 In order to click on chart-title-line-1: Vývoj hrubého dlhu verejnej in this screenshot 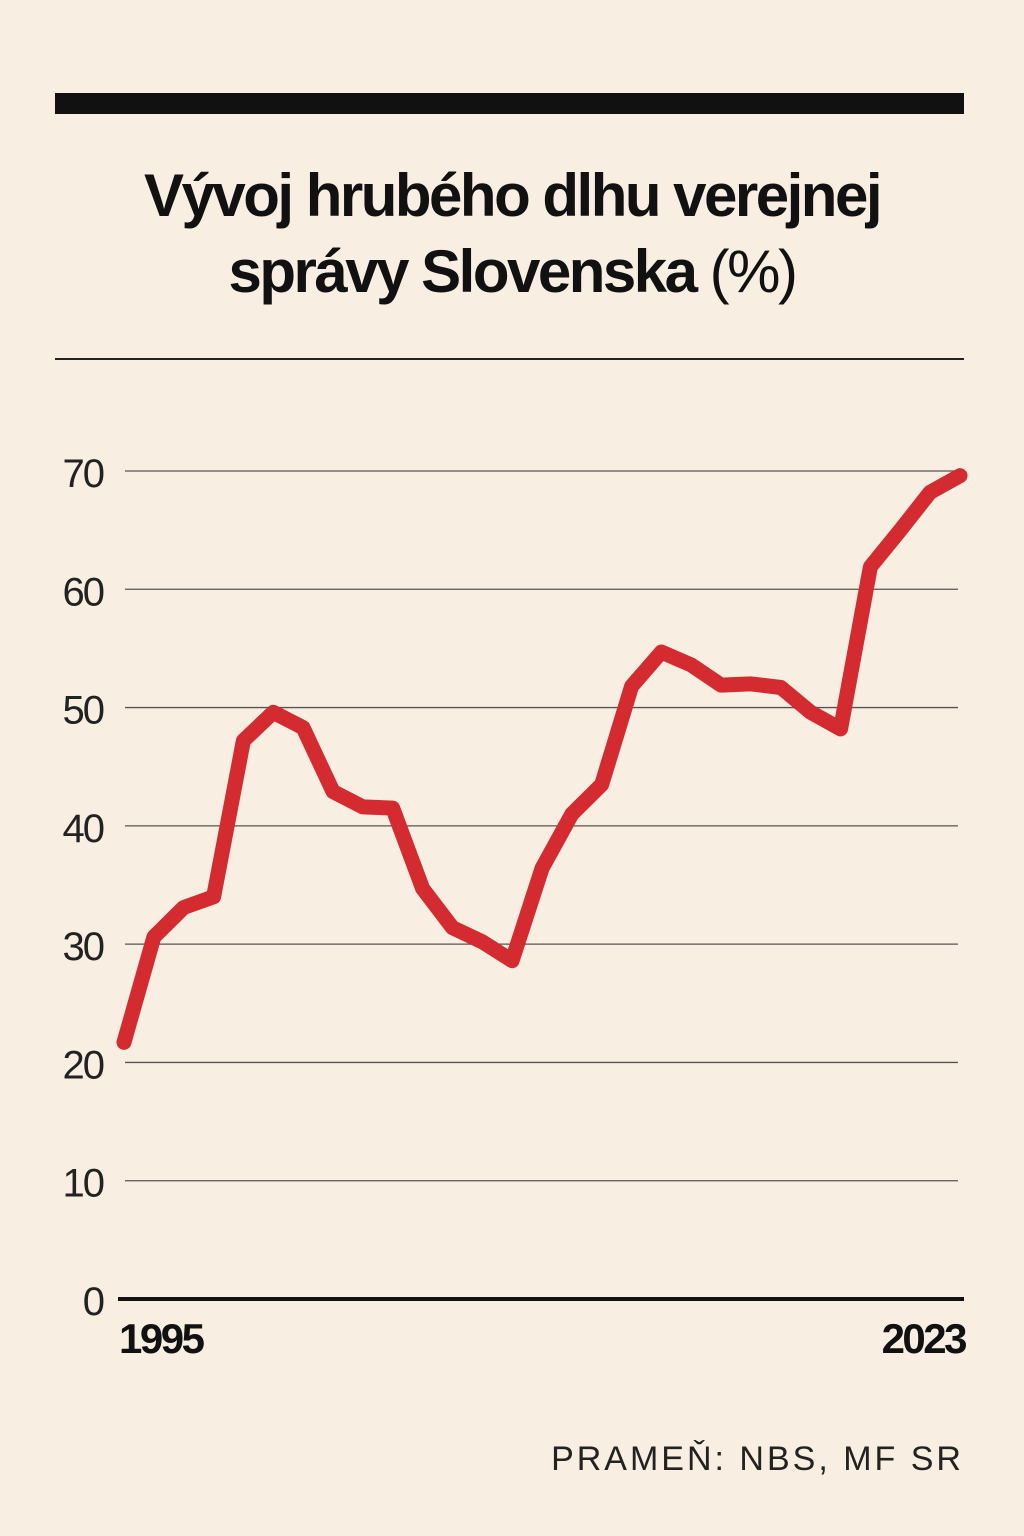, I will do `click(513, 195)`.